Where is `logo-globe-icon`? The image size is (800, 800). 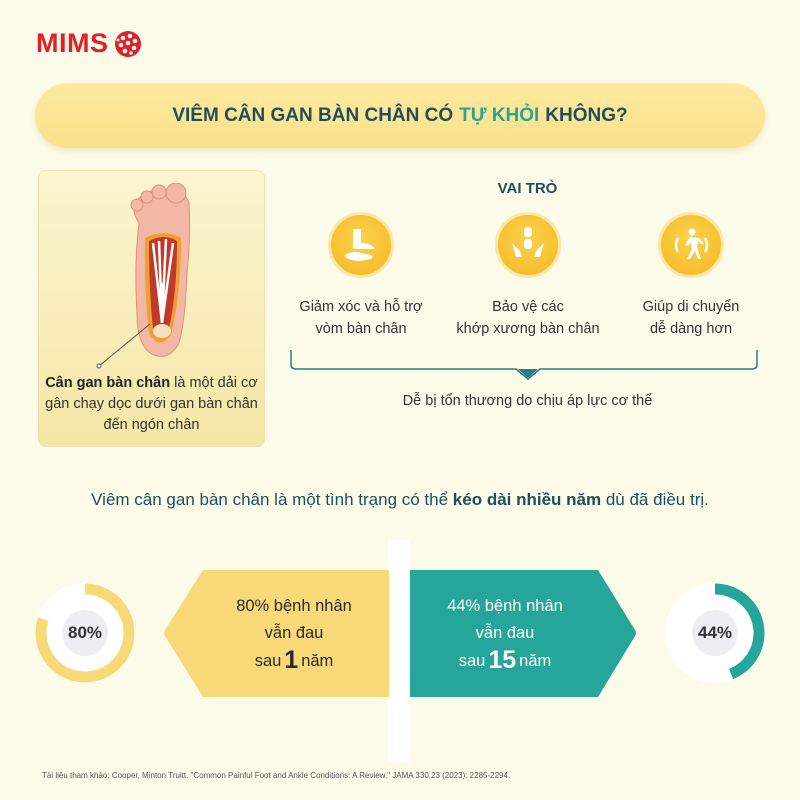
logo-globe-icon is located at coordinates (127, 43).